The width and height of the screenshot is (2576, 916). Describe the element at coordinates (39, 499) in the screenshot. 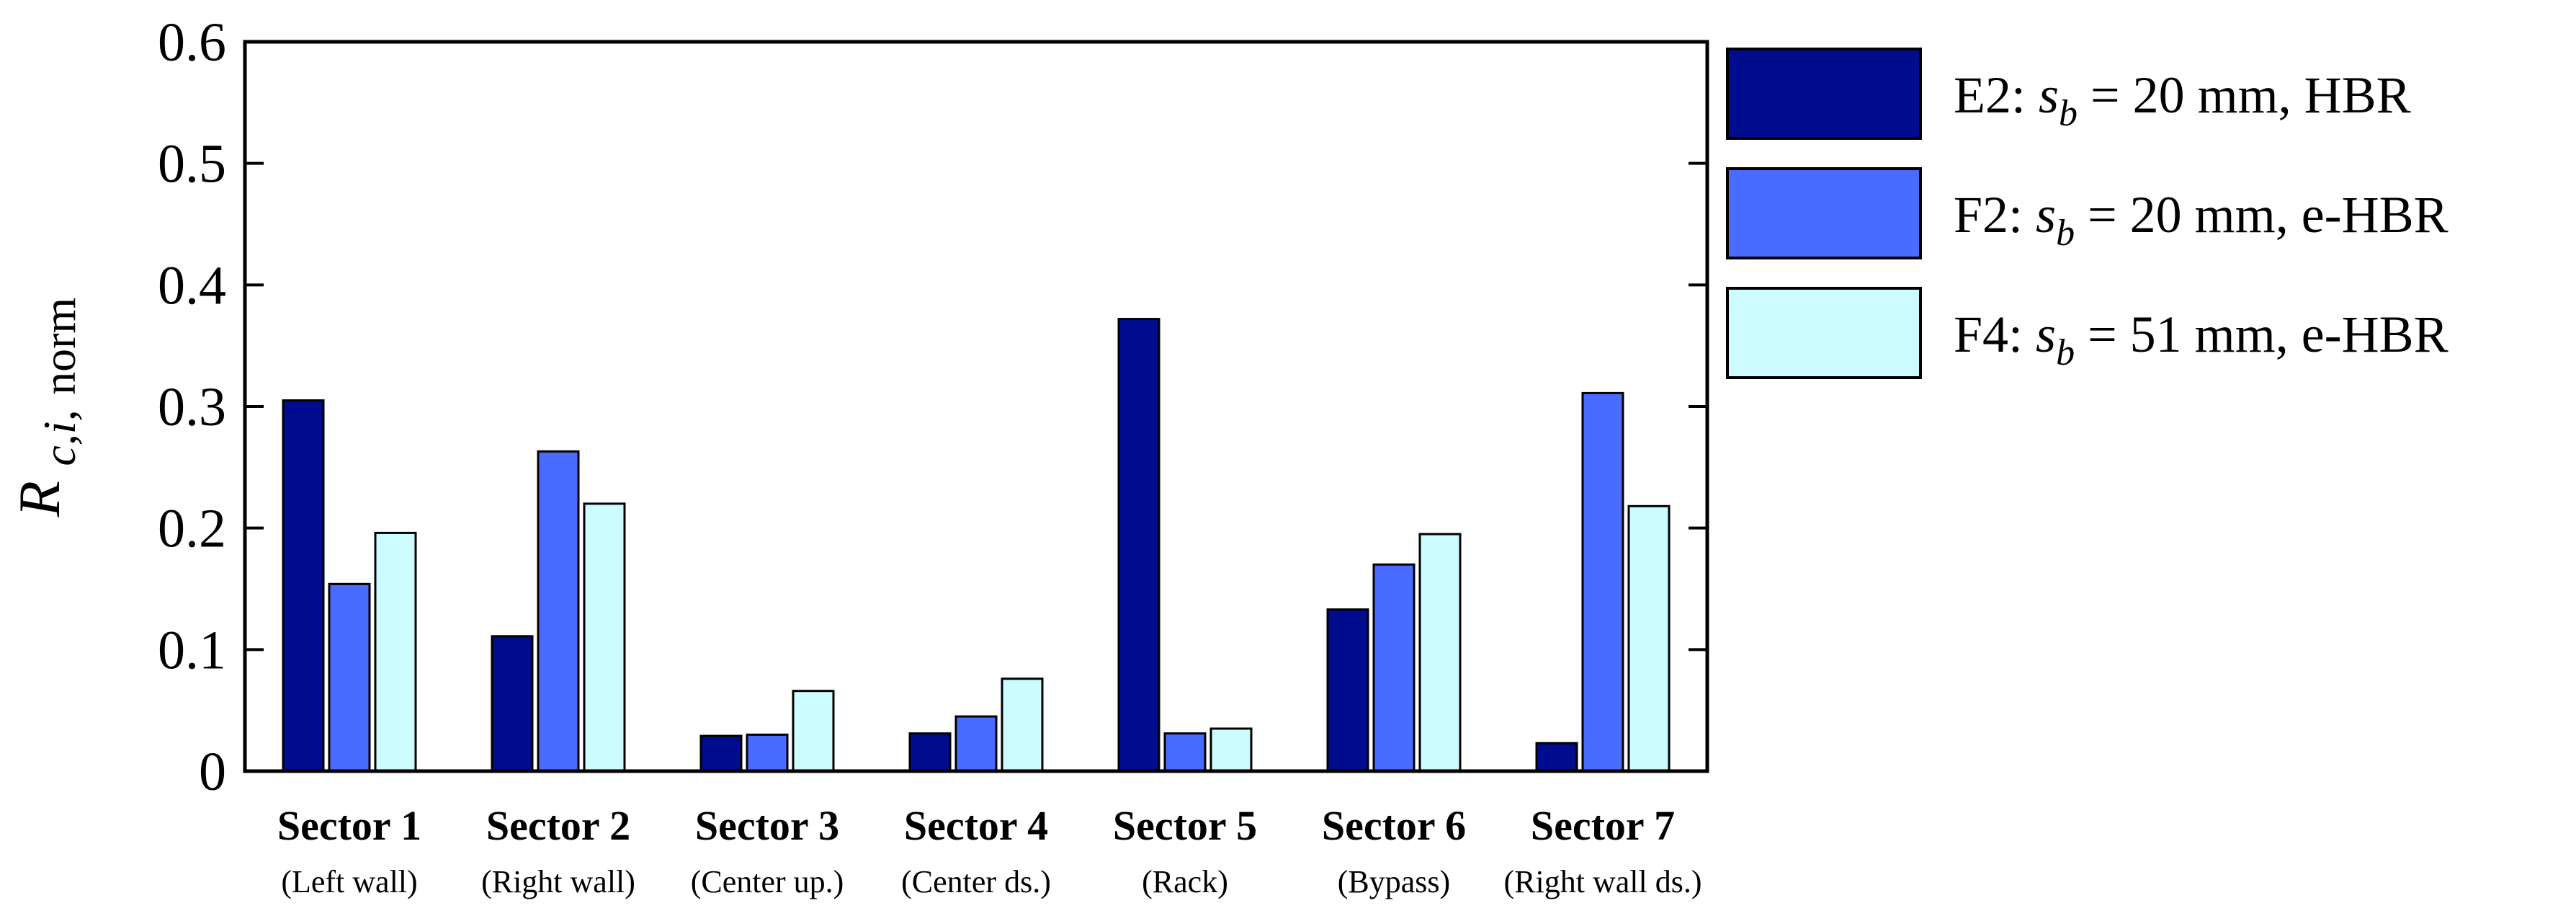

I see `y-title-main: R` at that location.